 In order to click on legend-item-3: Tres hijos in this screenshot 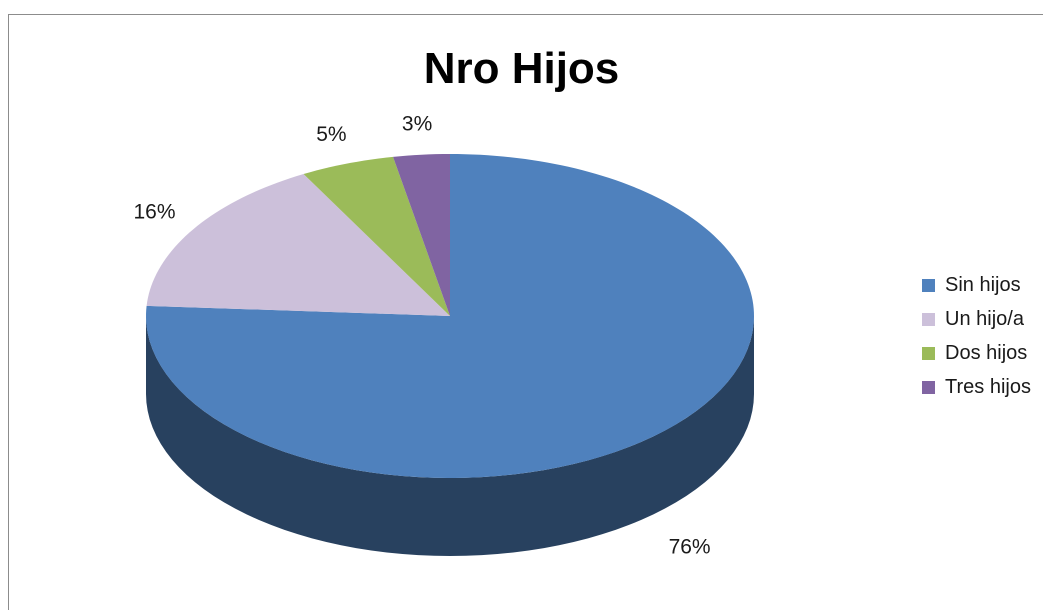, I will do `click(976, 387)`.